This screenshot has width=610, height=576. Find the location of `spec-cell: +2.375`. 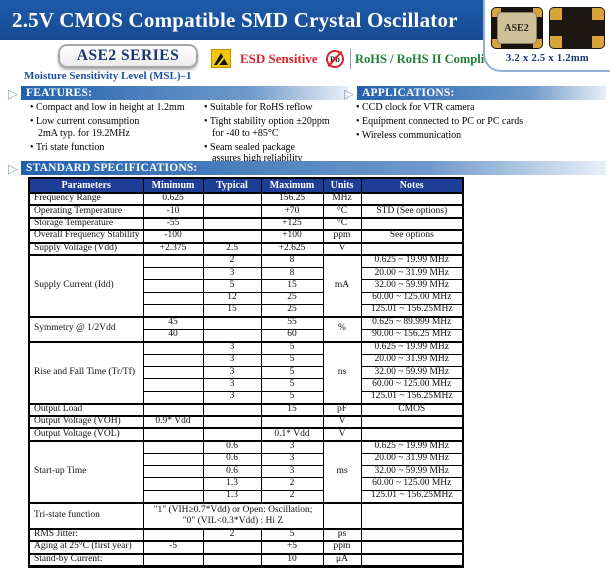

spec-cell: +2.375 is located at coordinates (173, 248).